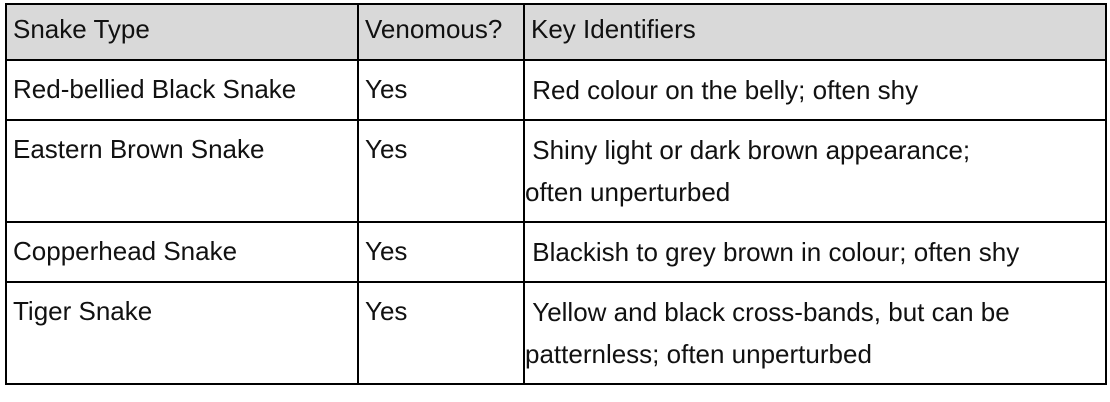 The width and height of the screenshot is (1110, 402). What do you see at coordinates (441, 32) in the screenshot?
I see `header-venomous: Venomous?` at bounding box center [441, 32].